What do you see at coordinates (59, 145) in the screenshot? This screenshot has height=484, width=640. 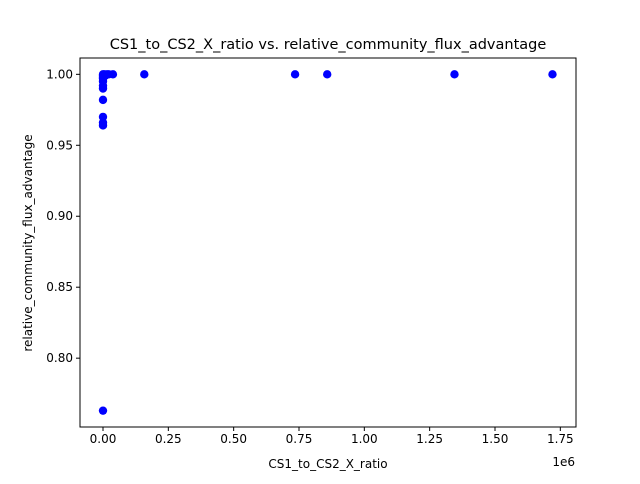 I see `y-tick-label: 0.95` at bounding box center [59, 145].